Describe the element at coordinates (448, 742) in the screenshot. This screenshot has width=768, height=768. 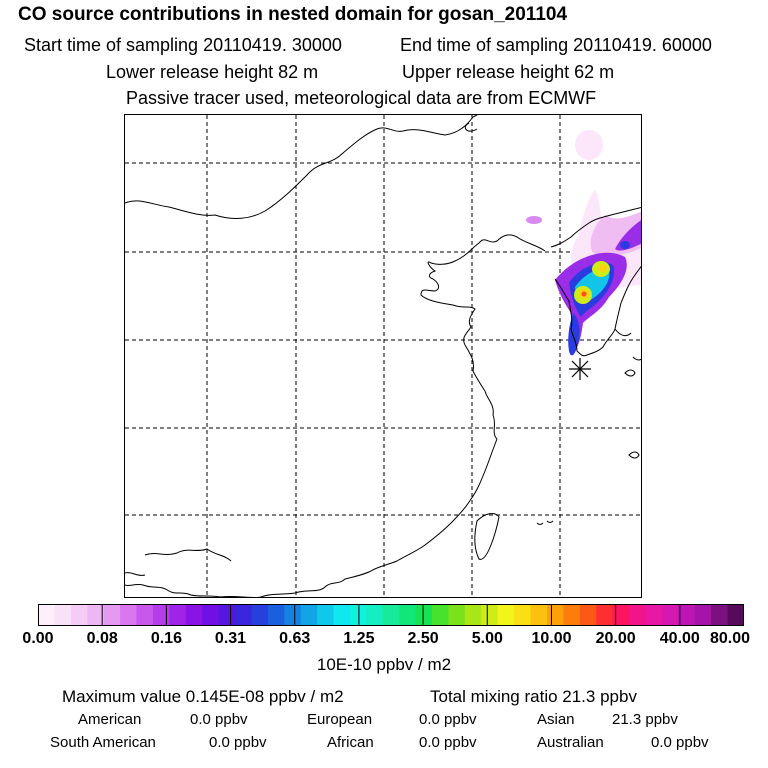
I see `region-value-african: 0.0 ppbv` at that location.